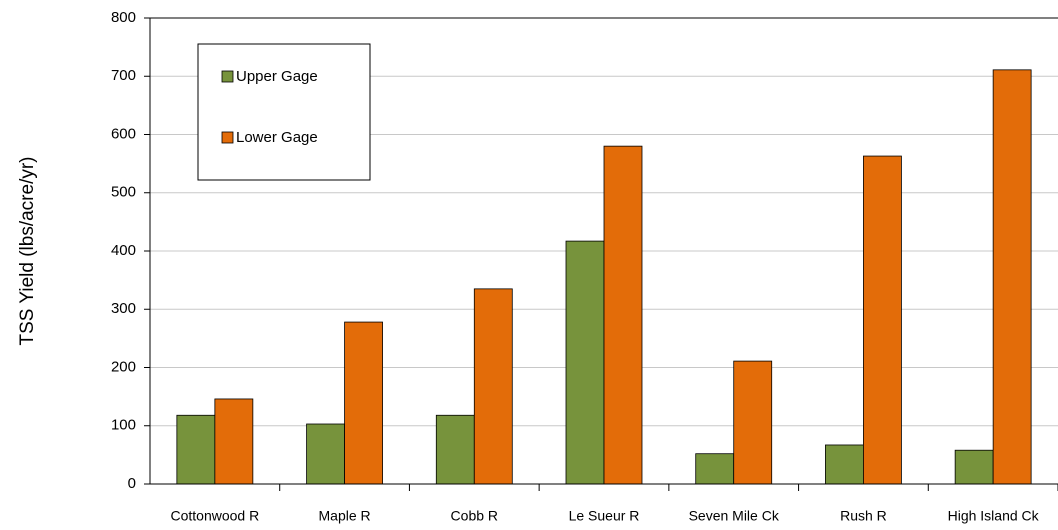  I want to click on x-tick-label: Seven Mile Ck, so click(734, 516).